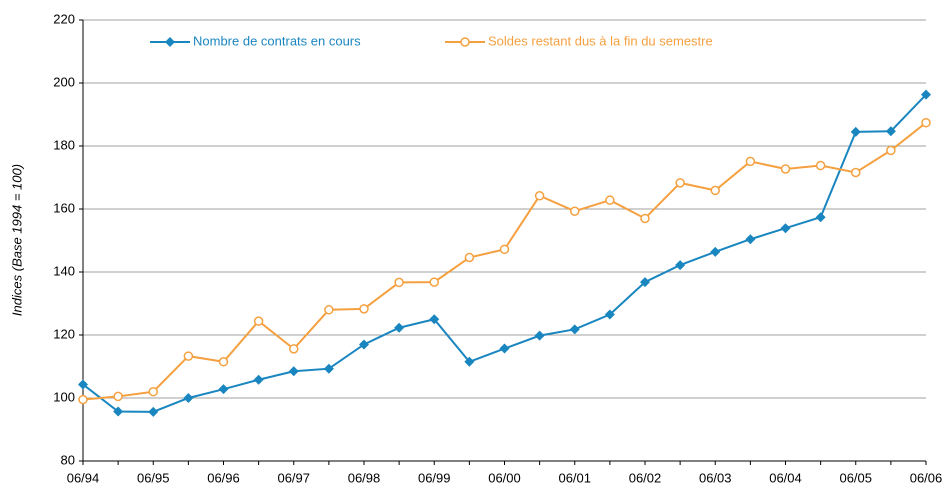 This screenshot has width=948, height=492. What do you see at coordinates (364, 477) in the screenshot?
I see `x-tick-label: 06/98` at bounding box center [364, 477].